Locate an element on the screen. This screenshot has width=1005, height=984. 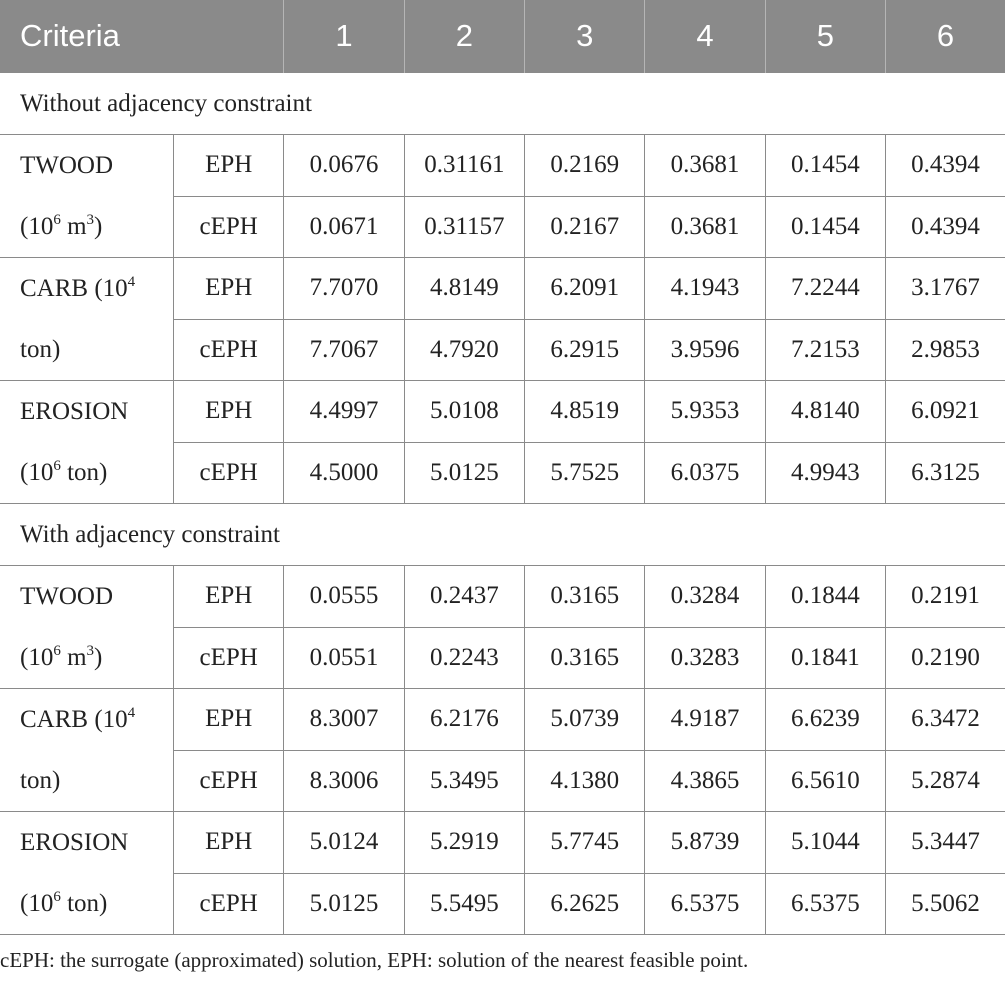
criterion-name-text: EROSION is located at coordinates (74, 411).